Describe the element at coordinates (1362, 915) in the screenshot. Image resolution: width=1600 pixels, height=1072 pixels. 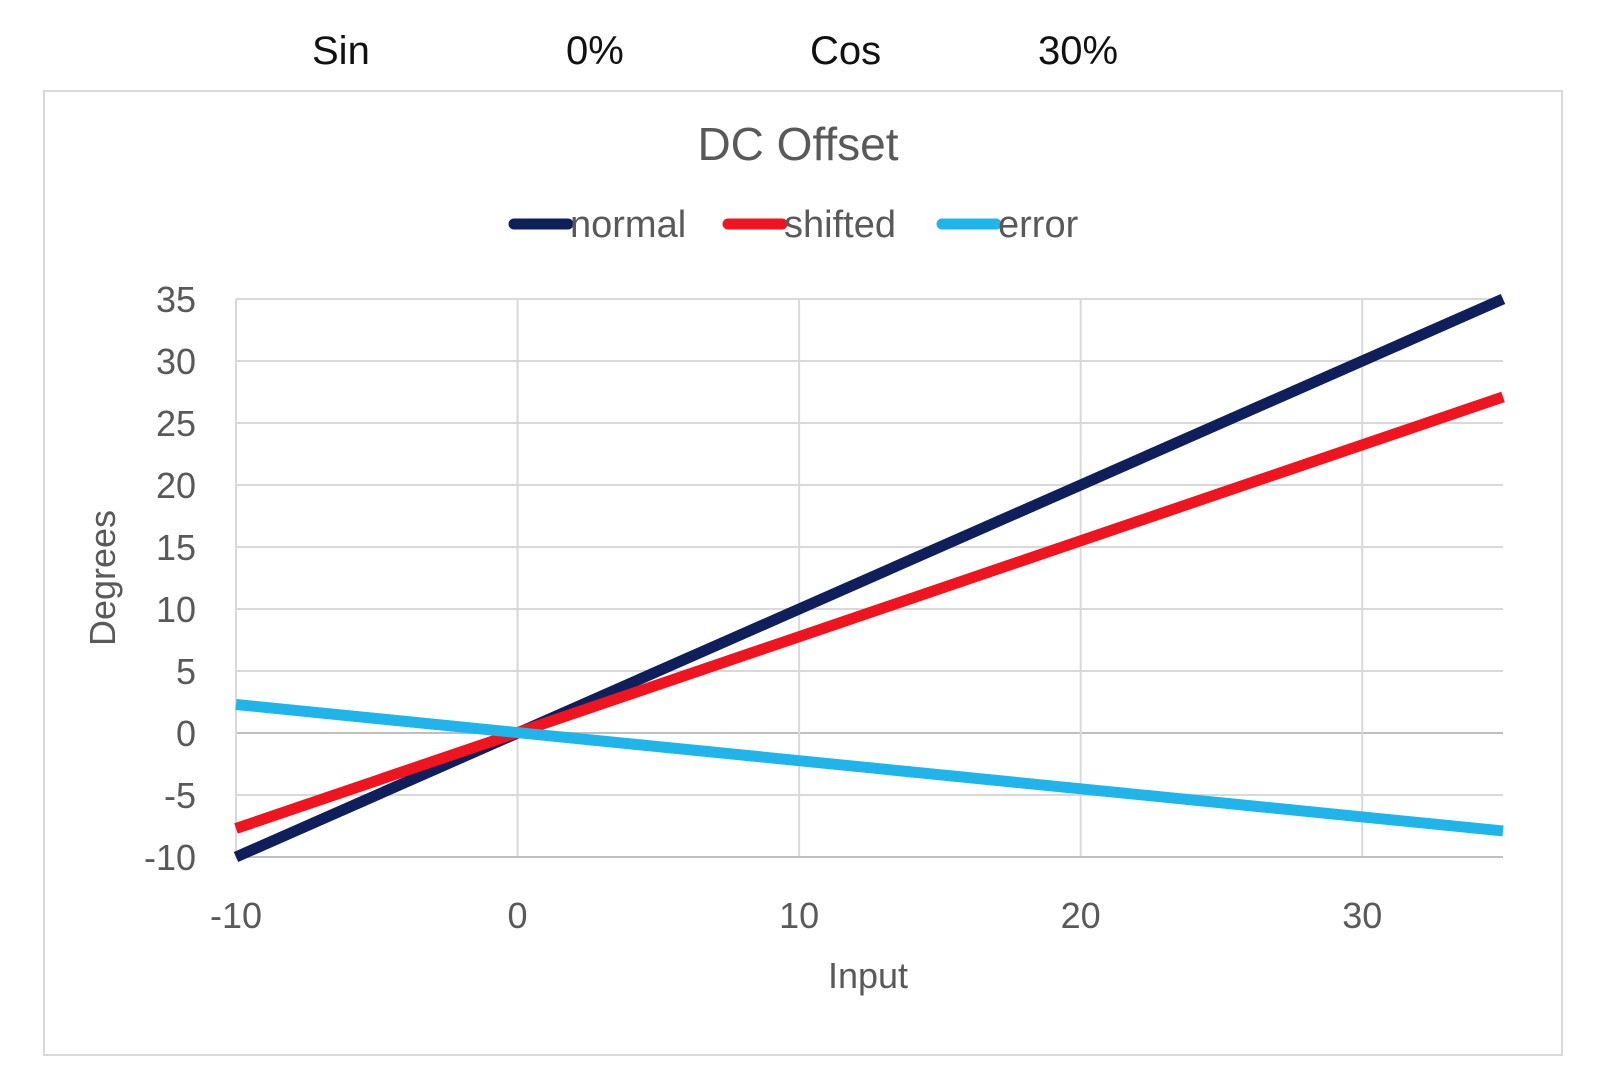
I see `x-tick-label: 30` at that location.